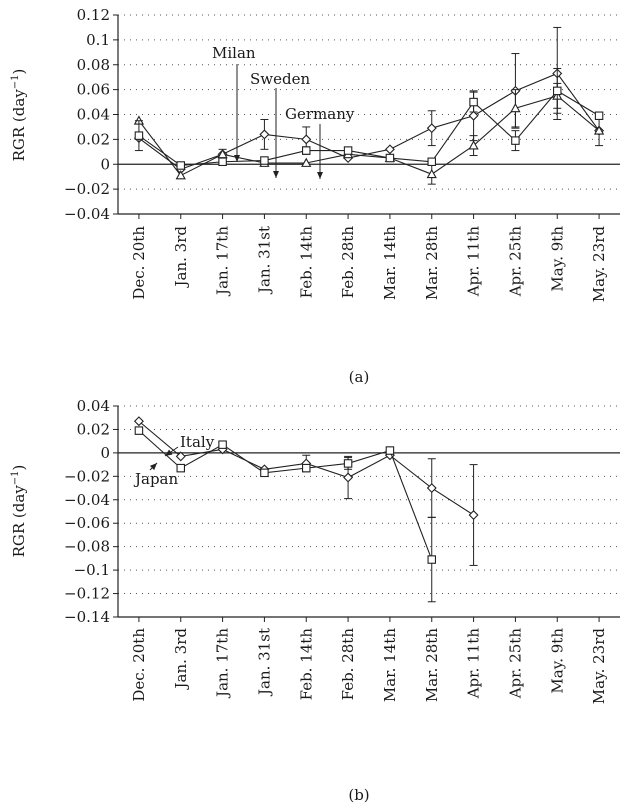  What do you see at coordinates (98, 40) in the screenshot?
I see `y-tick-label: 0.1` at bounding box center [98, 40].